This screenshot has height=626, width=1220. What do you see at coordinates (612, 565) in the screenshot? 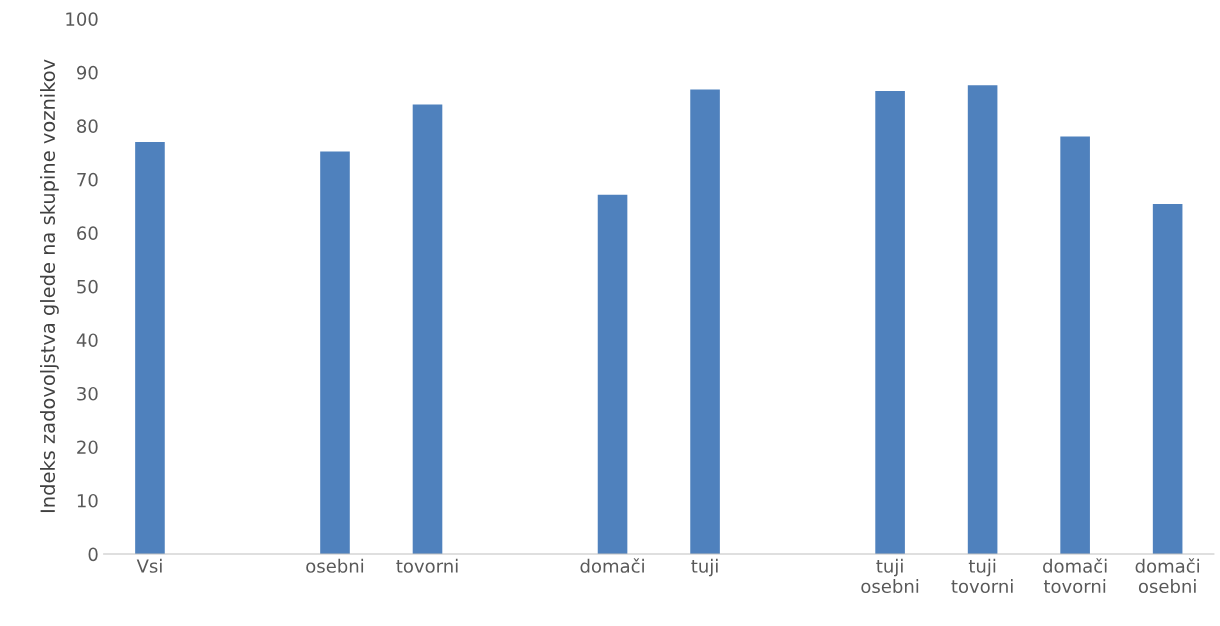
I see `x-tick-label: domači` at bounding box center [612, 565].